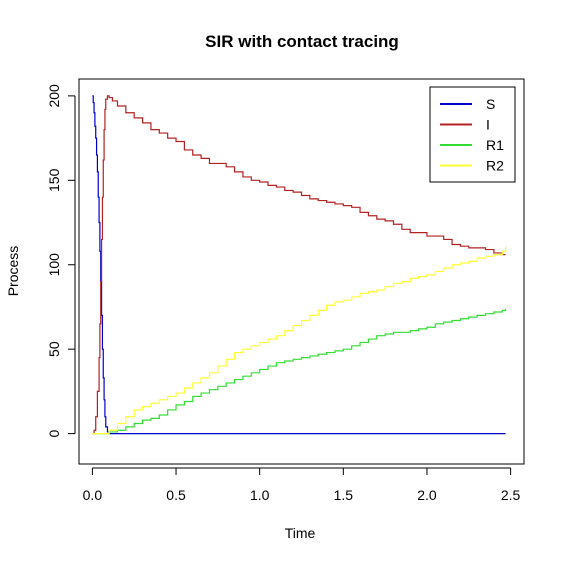 The width and height of the screenshot is (564, 563). Describe the element at coordinates (93, 495) in the screenshot. I see `x-tick-label: 0.0` at that location.